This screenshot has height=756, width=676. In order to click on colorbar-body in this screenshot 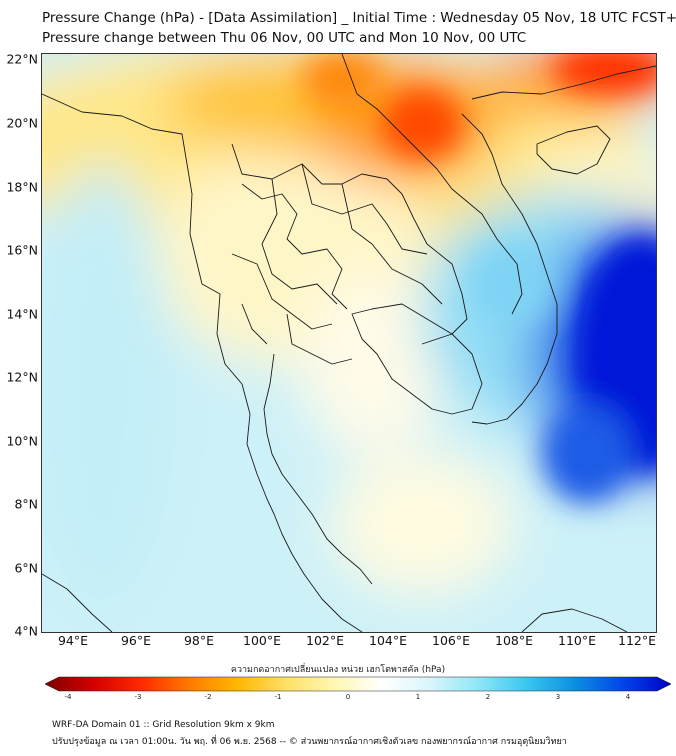, I will do `click(358, 684)`.